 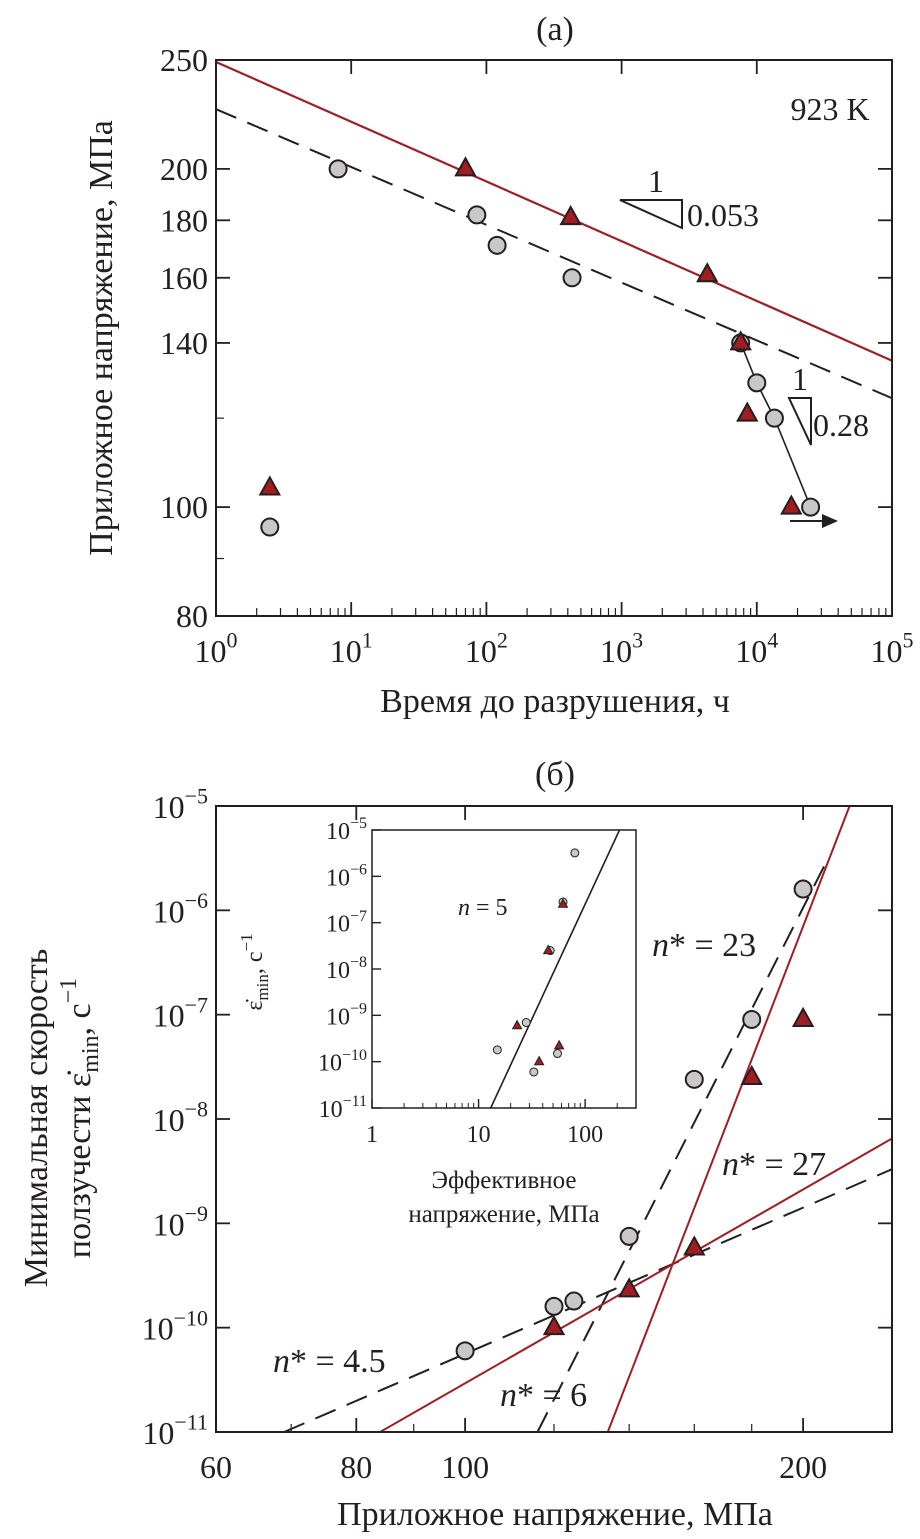 I want to click on inset-points, so click(x=536, y=962).